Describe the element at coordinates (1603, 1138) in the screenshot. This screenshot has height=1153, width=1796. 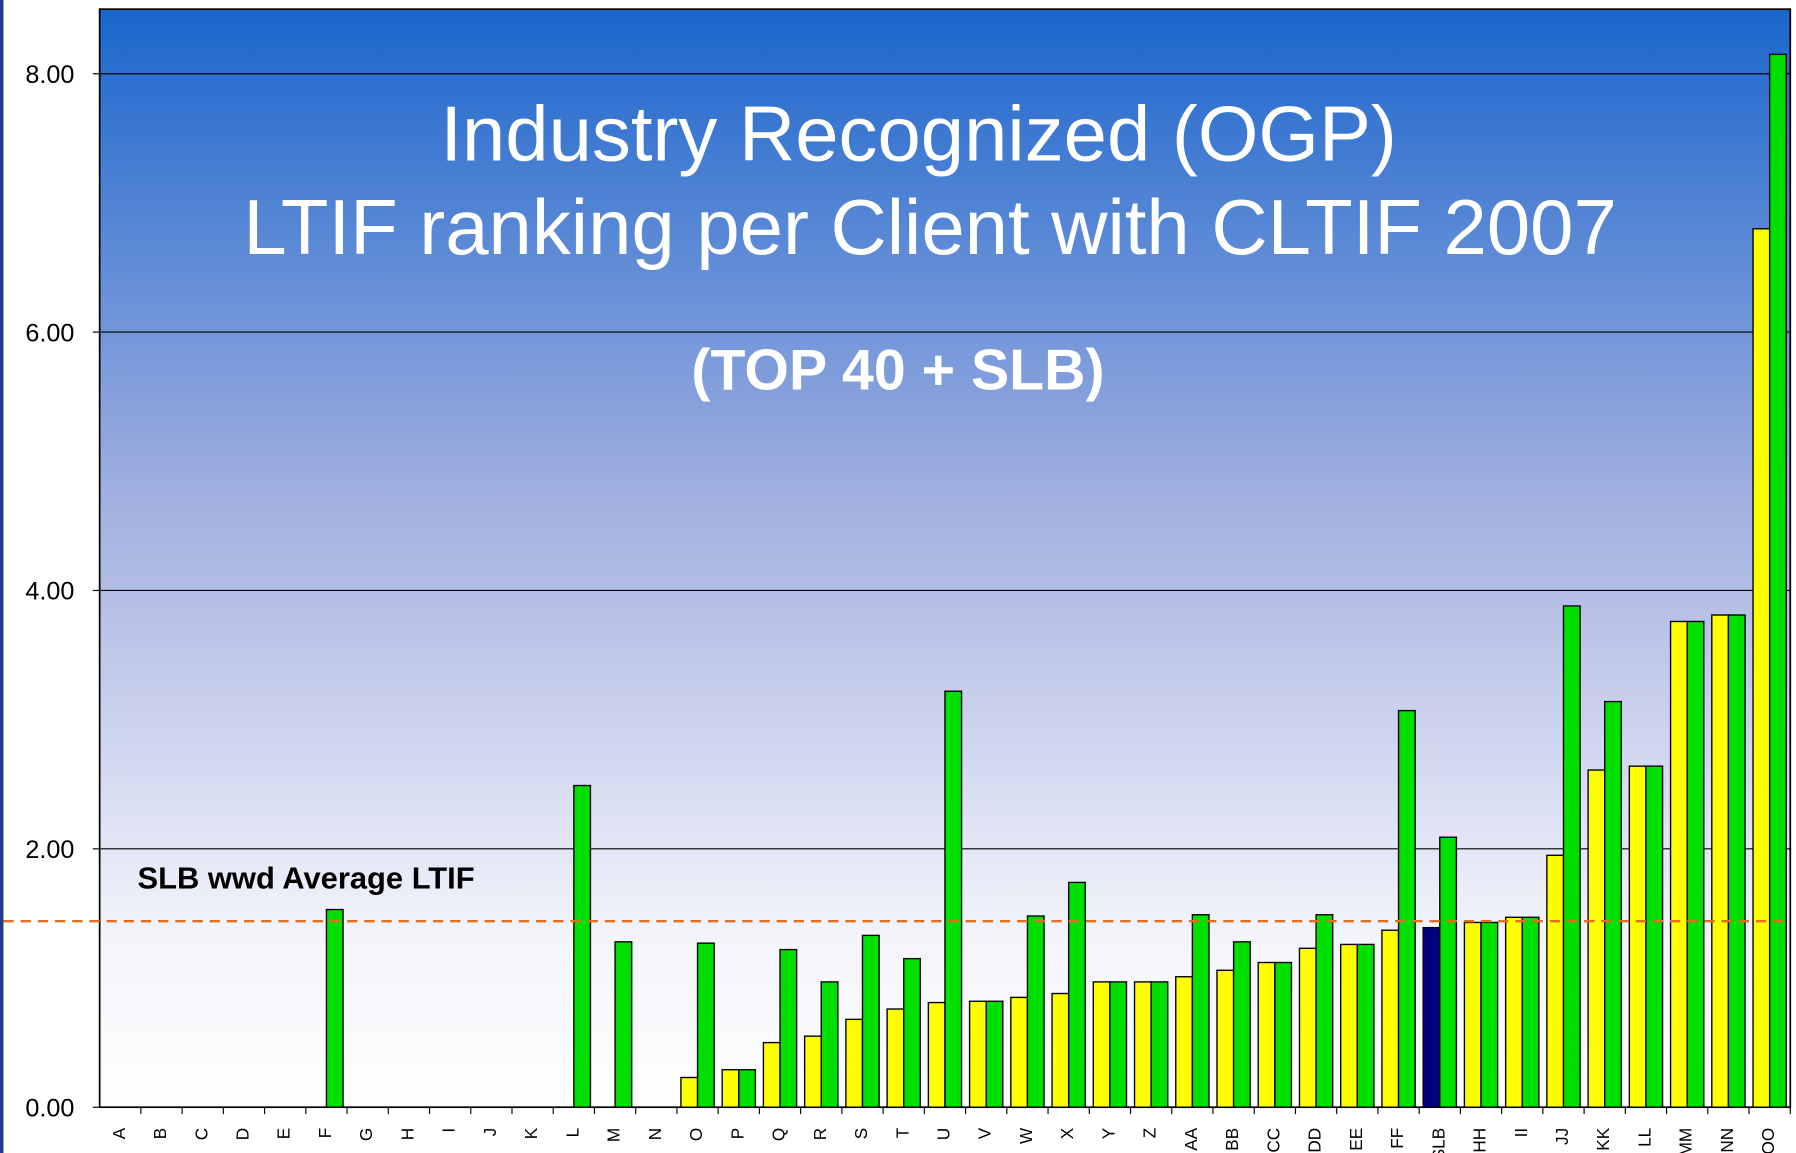
I see `x-tick-label: KK` at that location.